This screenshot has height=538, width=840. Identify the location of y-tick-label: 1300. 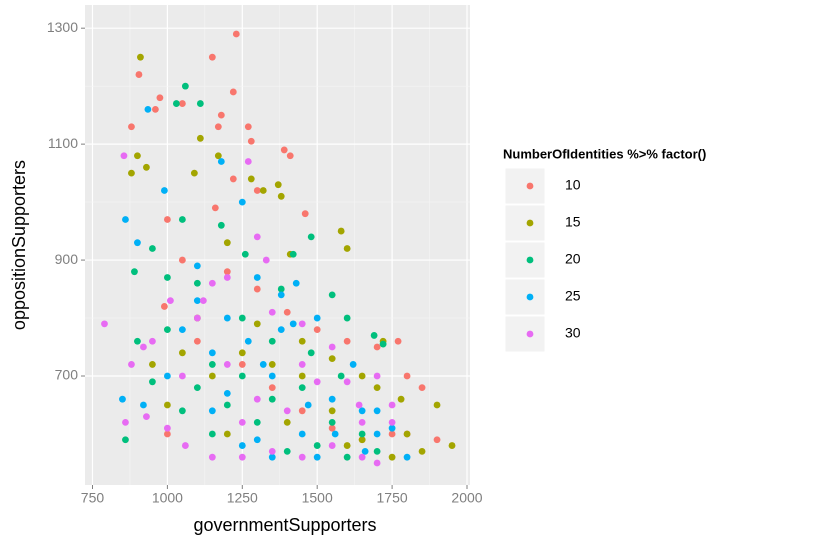
(62, 27).